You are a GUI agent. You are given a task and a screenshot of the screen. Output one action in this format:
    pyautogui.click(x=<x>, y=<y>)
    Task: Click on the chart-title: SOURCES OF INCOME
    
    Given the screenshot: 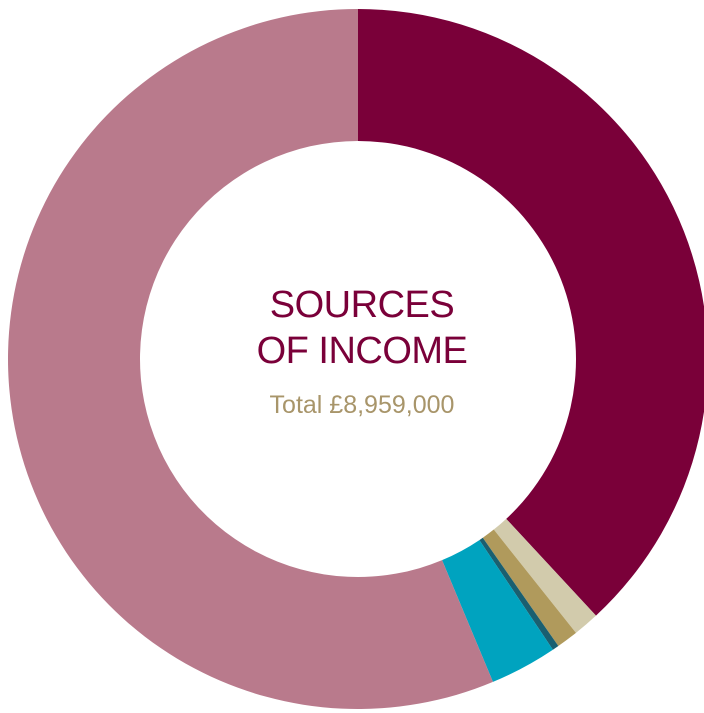 What is the action you would take?
    pyautogui.click(x=362, y=328)
    